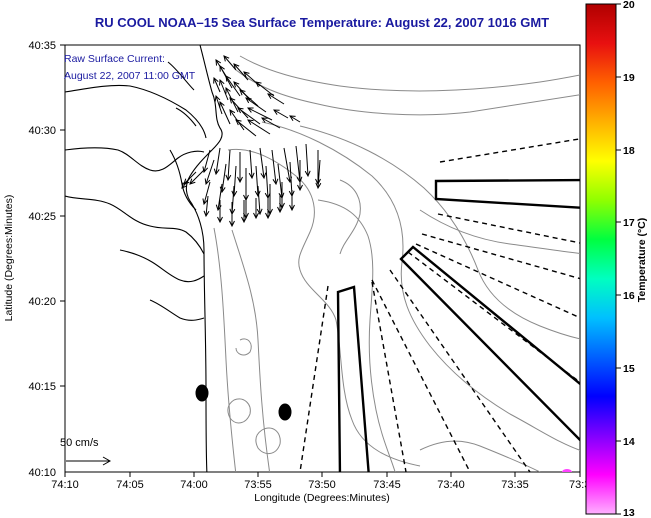 Image resolution: width=651 pixels, height=518 pixels. What do you see at coordinates (601, 259) in the screenshot?
I see `temperature-colorbar` at bounding box center [601, 259].